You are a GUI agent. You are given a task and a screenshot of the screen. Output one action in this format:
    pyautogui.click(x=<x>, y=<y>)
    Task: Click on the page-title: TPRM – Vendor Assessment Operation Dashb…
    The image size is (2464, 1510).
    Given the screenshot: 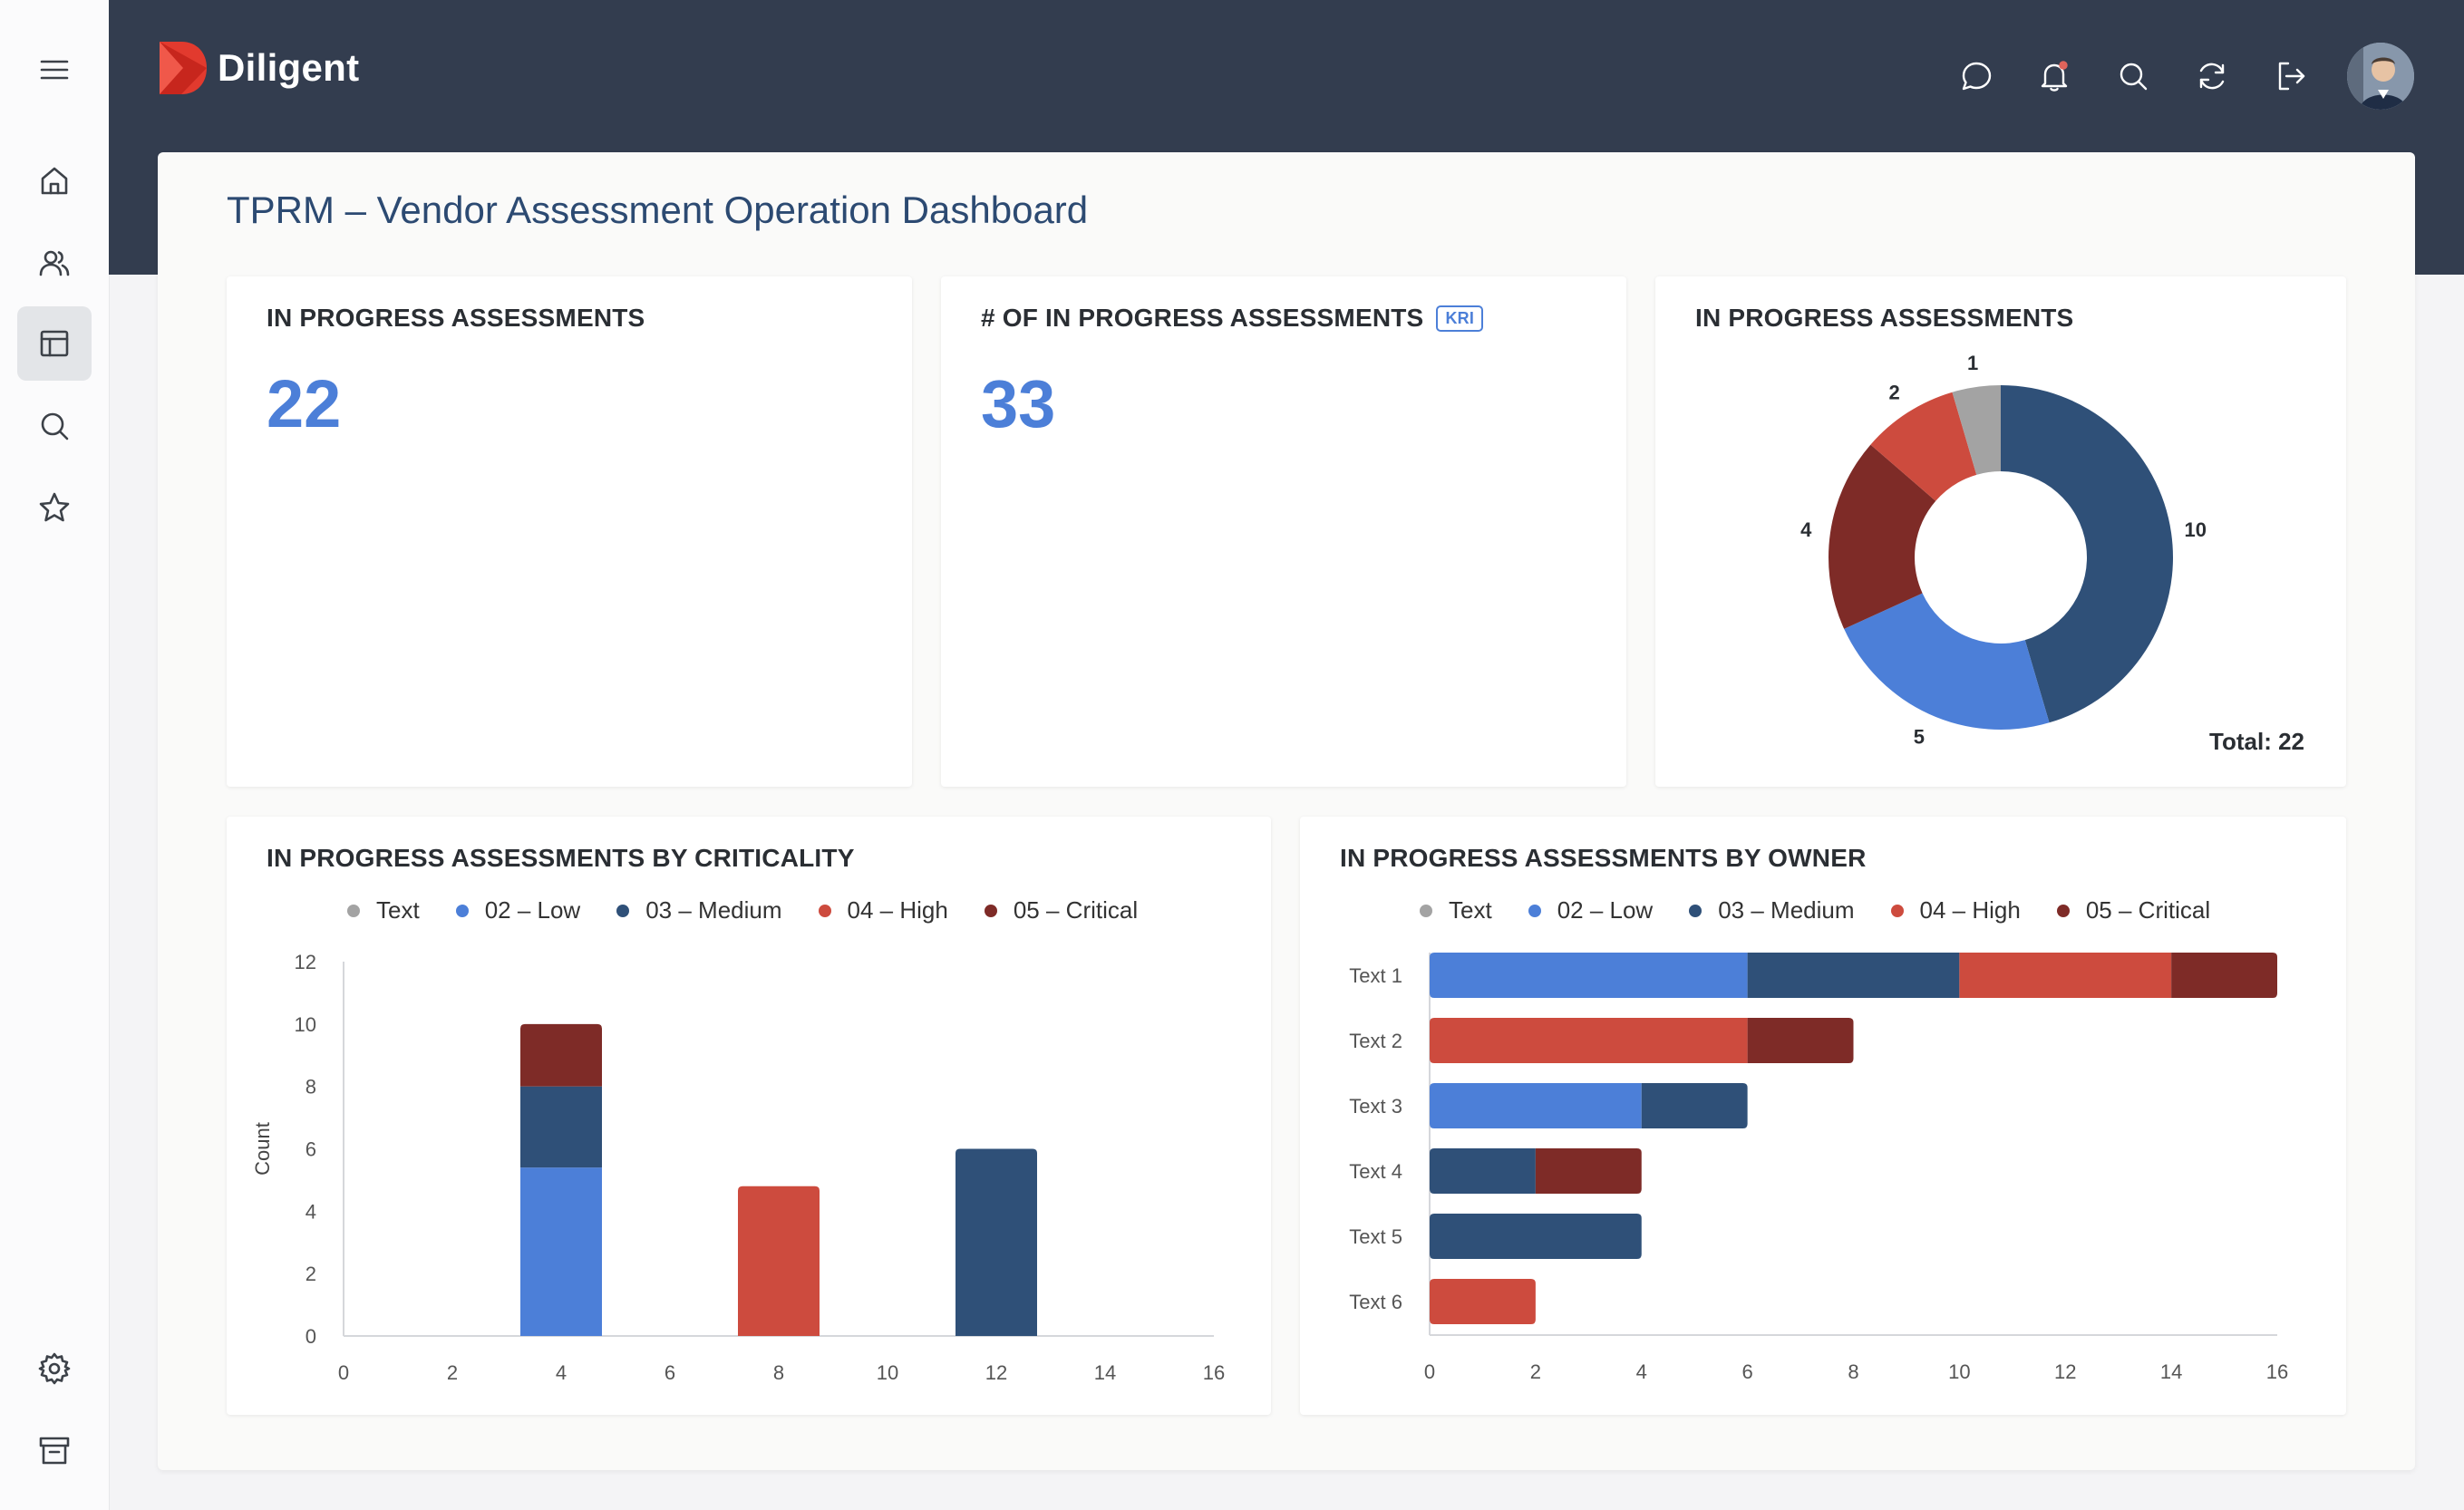 What is the action you would take?
    pyautogui.click(x=658, y=210)
    